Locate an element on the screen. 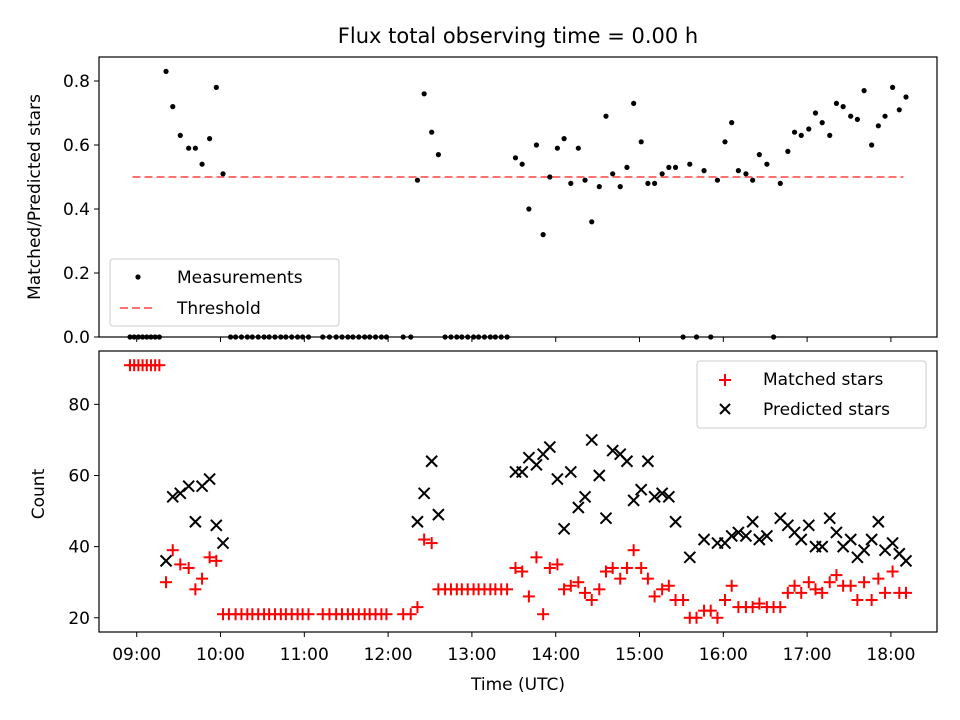 Image resolution: width=960 pixels, height=720 pixels. ratio-y-tick-label: 0.6 is located at coordinates (76, 146).